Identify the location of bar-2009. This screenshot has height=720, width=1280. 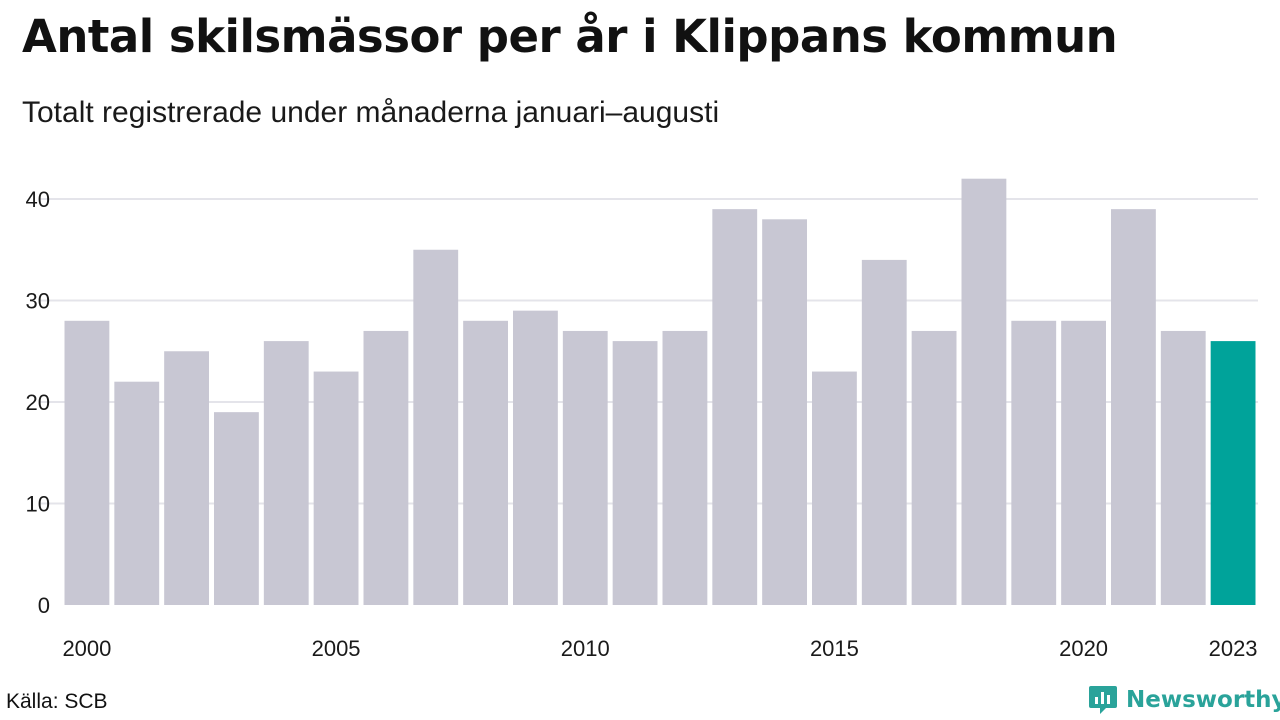
(535, 457).